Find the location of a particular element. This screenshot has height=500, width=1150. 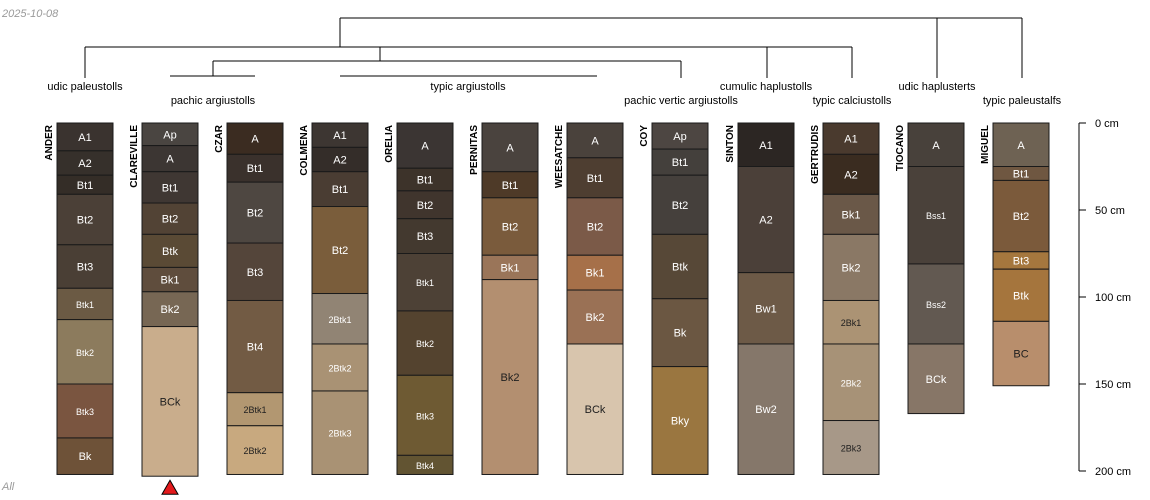

horizon-label: Btk4 is located at coordinates (425, 466).